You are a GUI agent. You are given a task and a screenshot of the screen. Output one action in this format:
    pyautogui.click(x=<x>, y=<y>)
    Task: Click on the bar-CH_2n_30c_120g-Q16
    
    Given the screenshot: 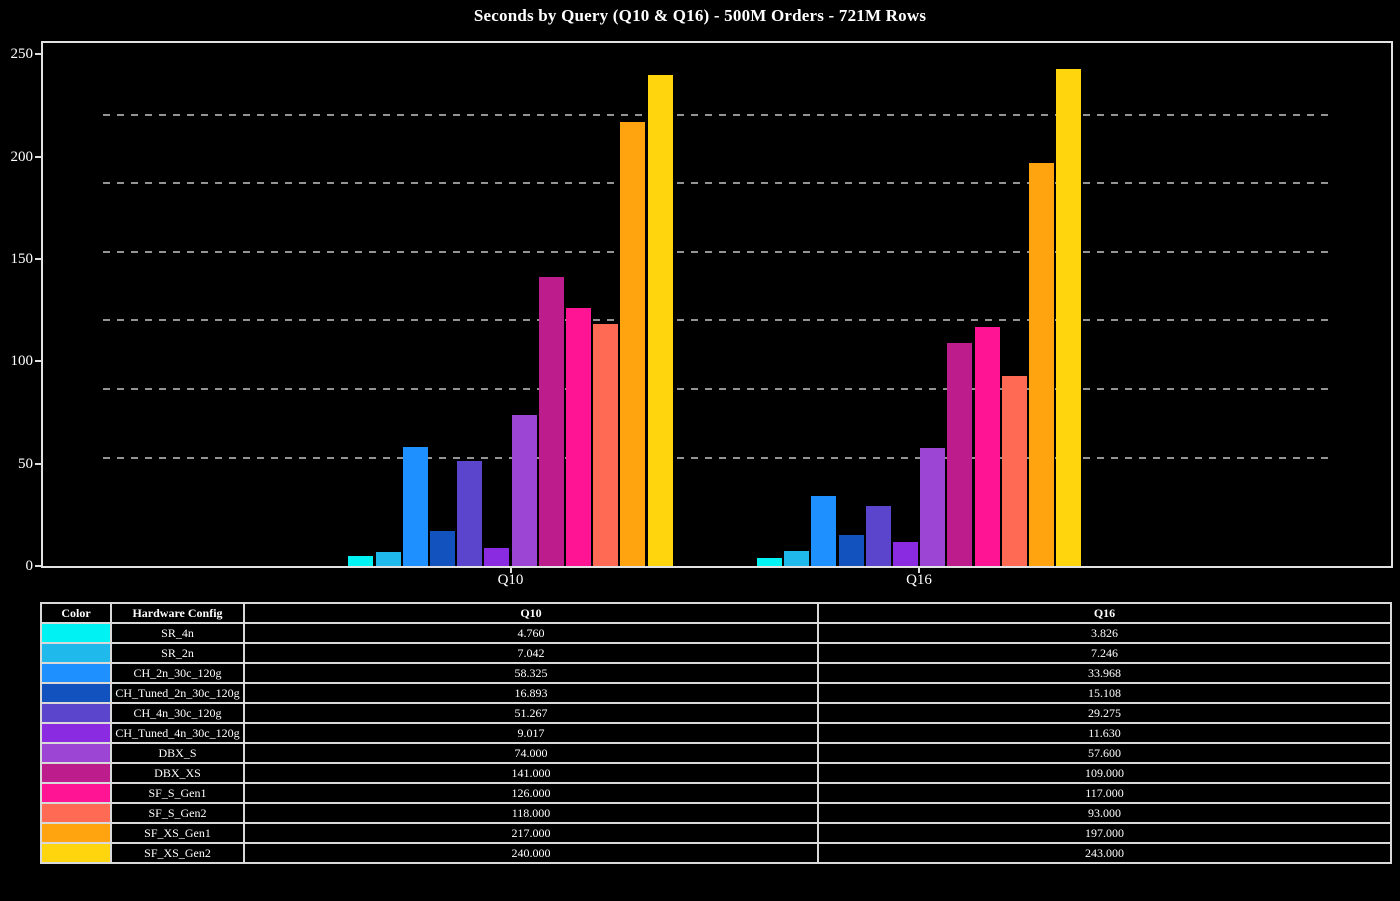 What is the action you would take?
    pyautogui.click(x=824, y=531)
    